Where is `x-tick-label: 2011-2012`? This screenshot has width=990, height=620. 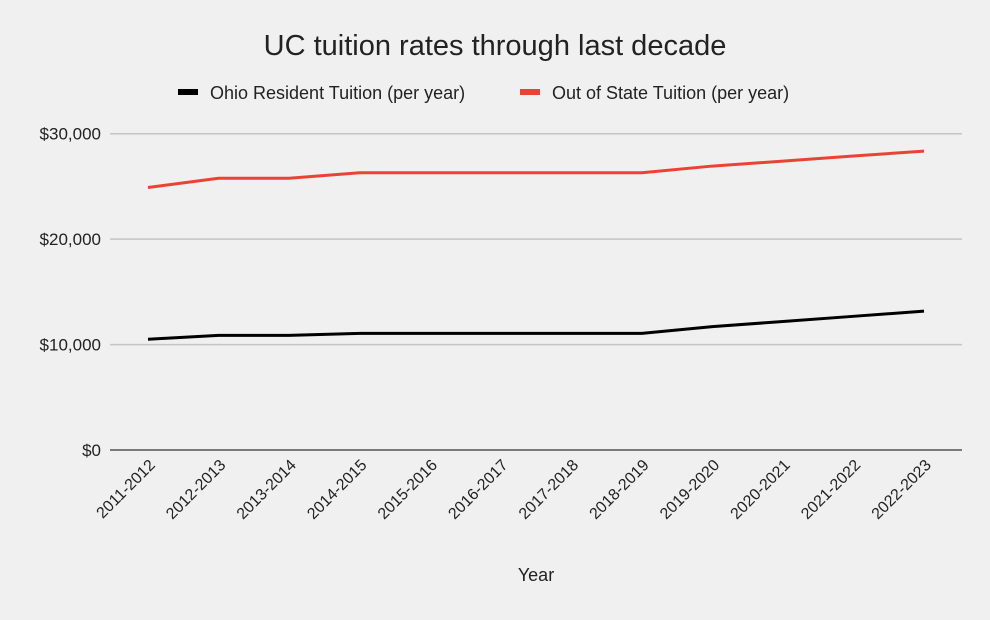
x-tick-label: 2011-2012 is located at coordinates (126, 489).